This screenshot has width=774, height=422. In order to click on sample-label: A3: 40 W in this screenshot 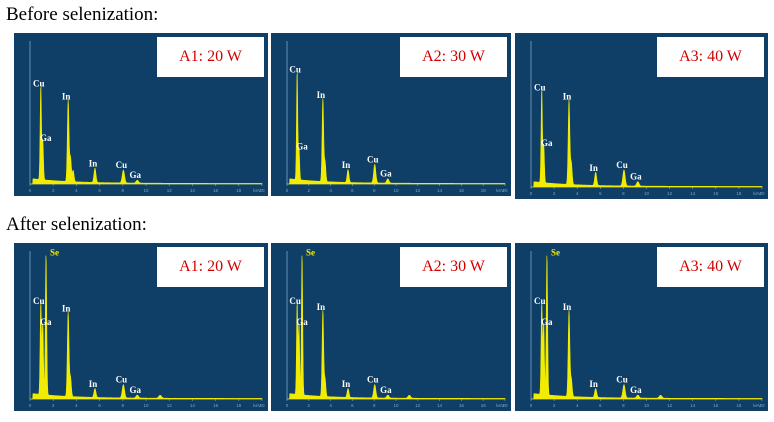, I will do `click(710, 57)`.